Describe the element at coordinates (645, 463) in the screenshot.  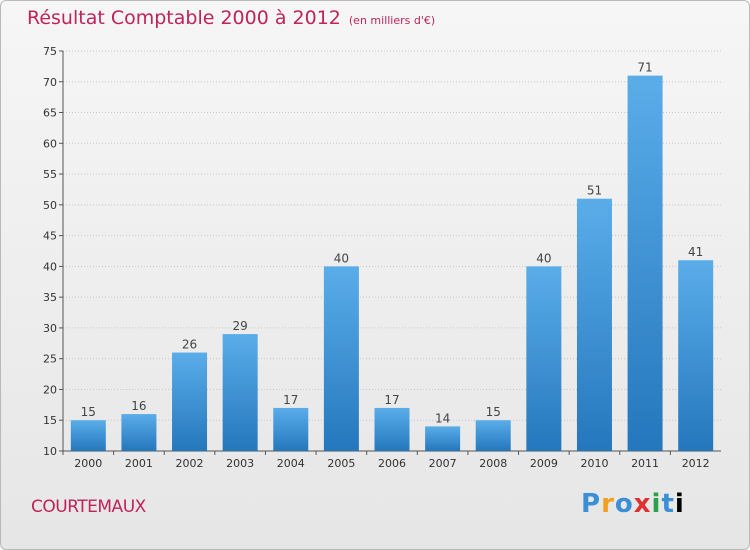
I see `x-tick-label: 2011` at that location.